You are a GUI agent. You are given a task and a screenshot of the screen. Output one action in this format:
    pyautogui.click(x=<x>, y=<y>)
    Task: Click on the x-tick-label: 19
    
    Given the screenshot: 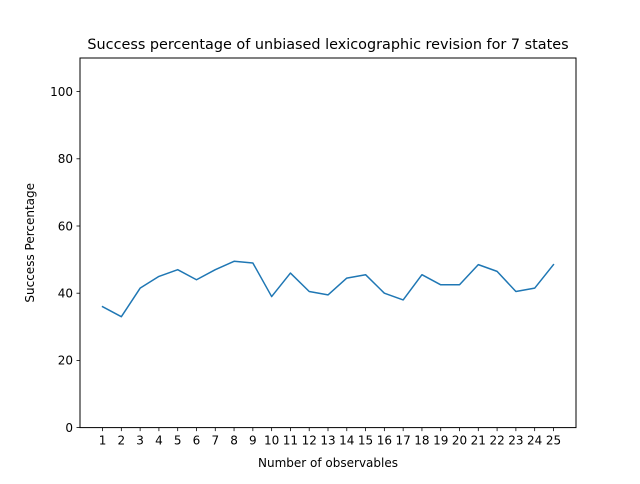 What is the action you would take?
    pyautogui.click(x=440, y=441)
    